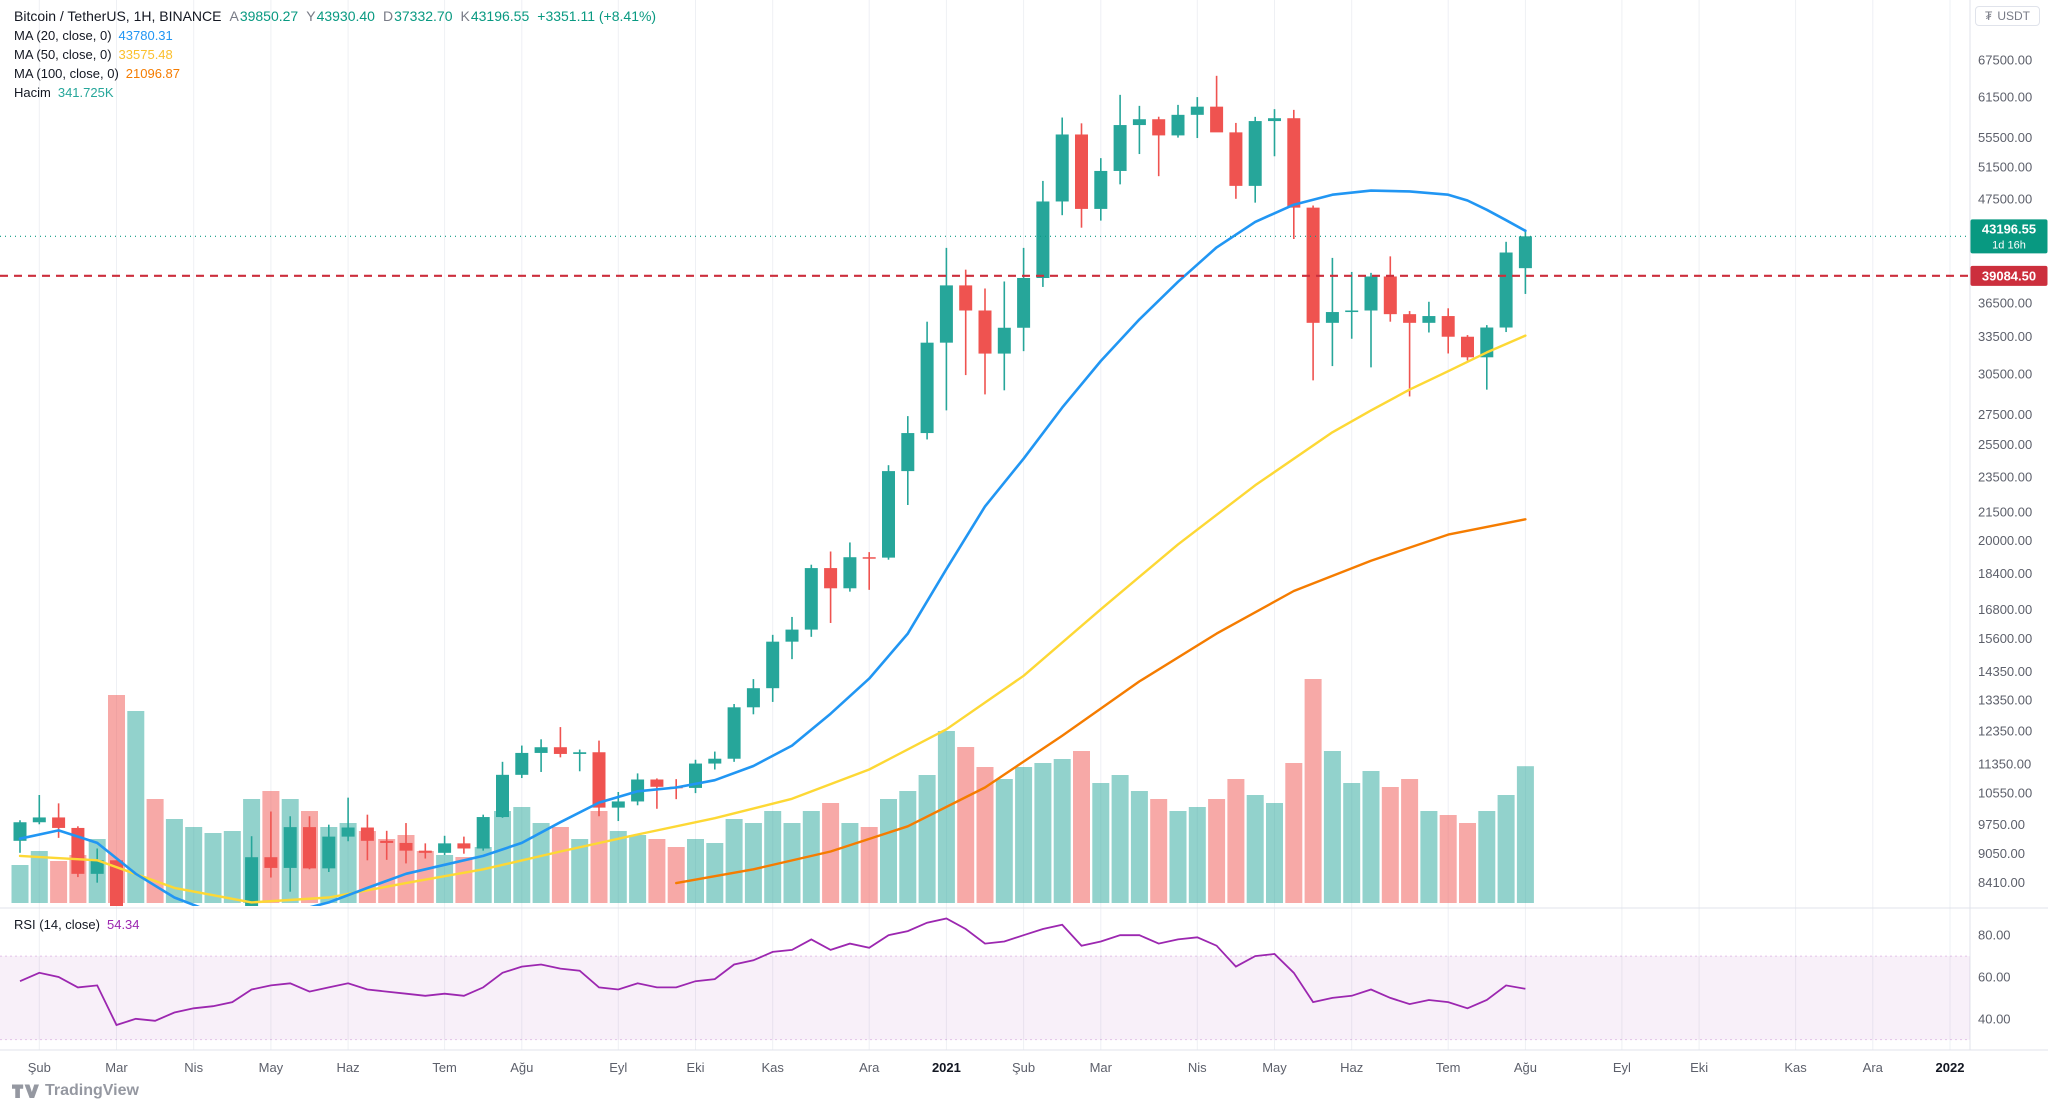 This screenshot has height=1107, width=2048. I want to click on svg-text: 1d 16h, so click(2009, 245).